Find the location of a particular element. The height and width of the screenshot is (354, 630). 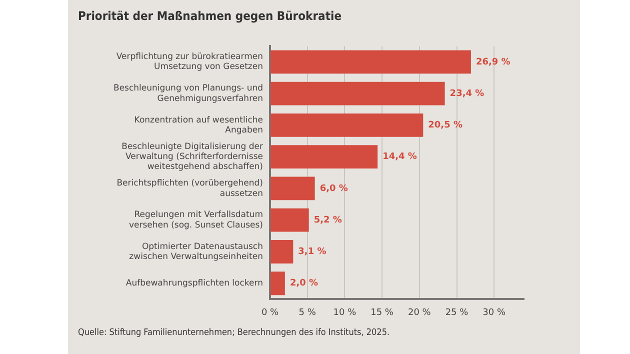

y-tick-label: Berichtspflichten (vorübergehend) aussetzen is located at coordinates (189, 188).